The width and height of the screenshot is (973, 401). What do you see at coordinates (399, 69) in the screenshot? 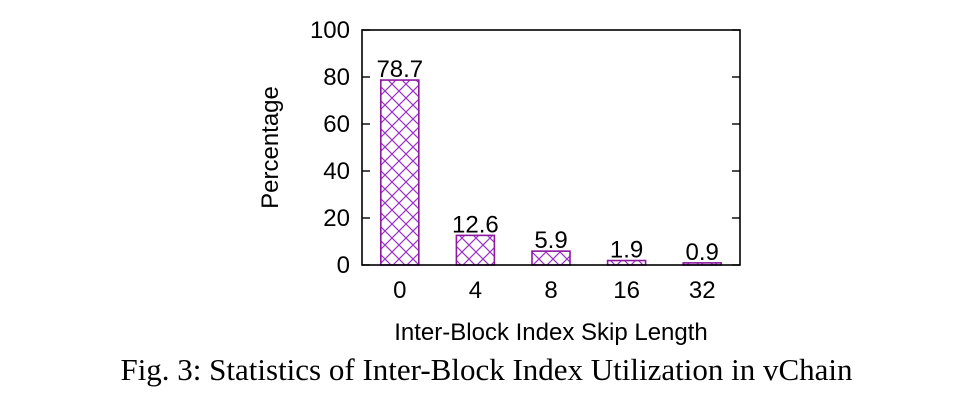
I see `data-label-0: 78.7` at bounding box center [399, 69].